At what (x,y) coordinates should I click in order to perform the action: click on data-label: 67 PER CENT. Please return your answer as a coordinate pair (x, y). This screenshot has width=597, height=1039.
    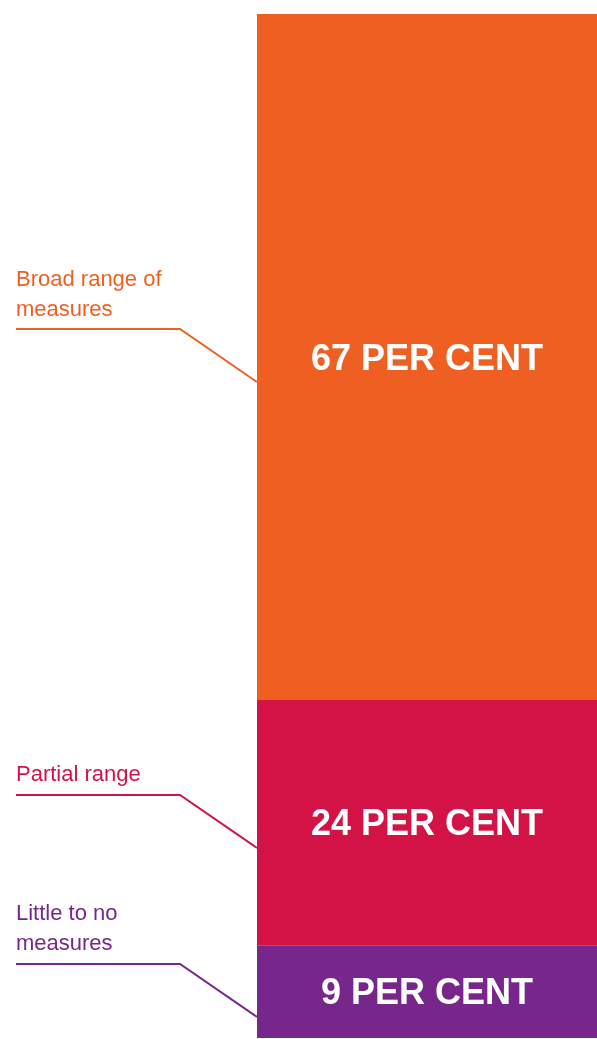
    Looking at the image, I should click on (427, 357).